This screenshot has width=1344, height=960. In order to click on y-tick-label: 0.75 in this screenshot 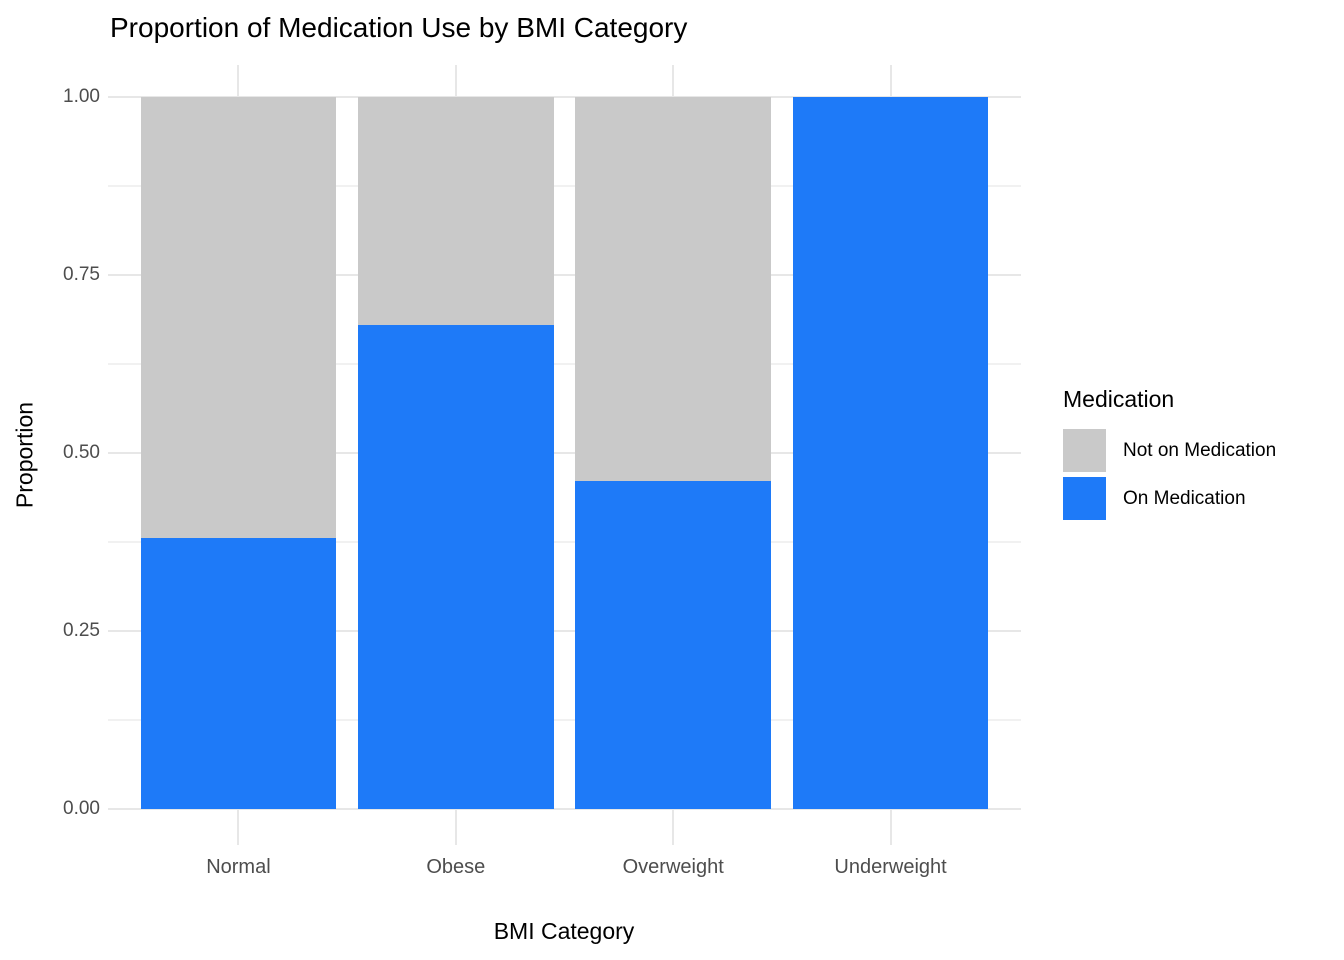, I will do `click(81, 274)`.